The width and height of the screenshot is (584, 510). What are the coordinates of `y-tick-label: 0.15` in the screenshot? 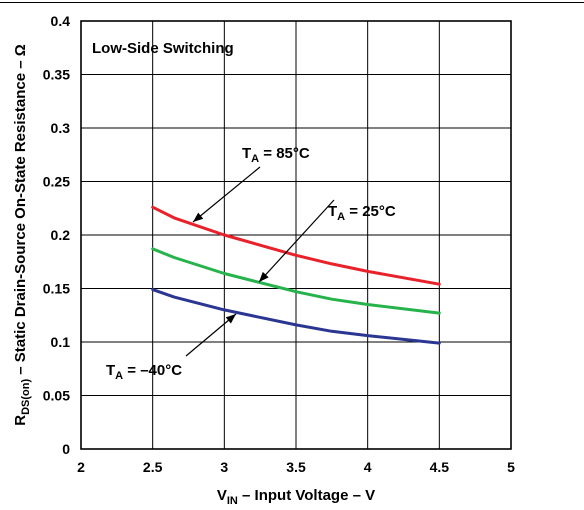 It's located at (56, 289).